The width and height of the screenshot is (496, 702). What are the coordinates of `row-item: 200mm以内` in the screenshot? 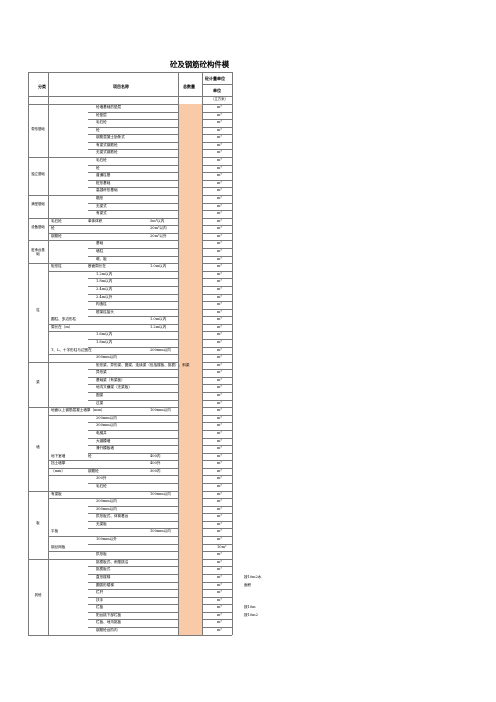 It's located at (160, 349).